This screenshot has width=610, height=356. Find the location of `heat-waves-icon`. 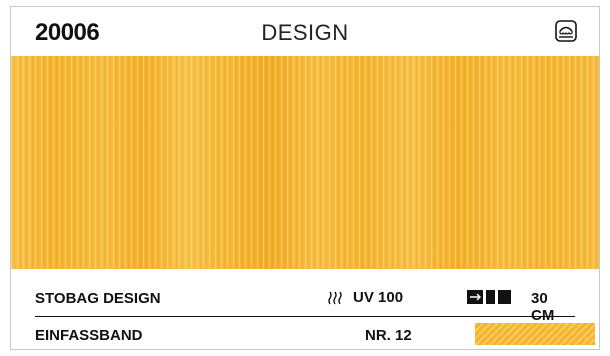

heat-waves-icon is located at coordinates (335, 297).